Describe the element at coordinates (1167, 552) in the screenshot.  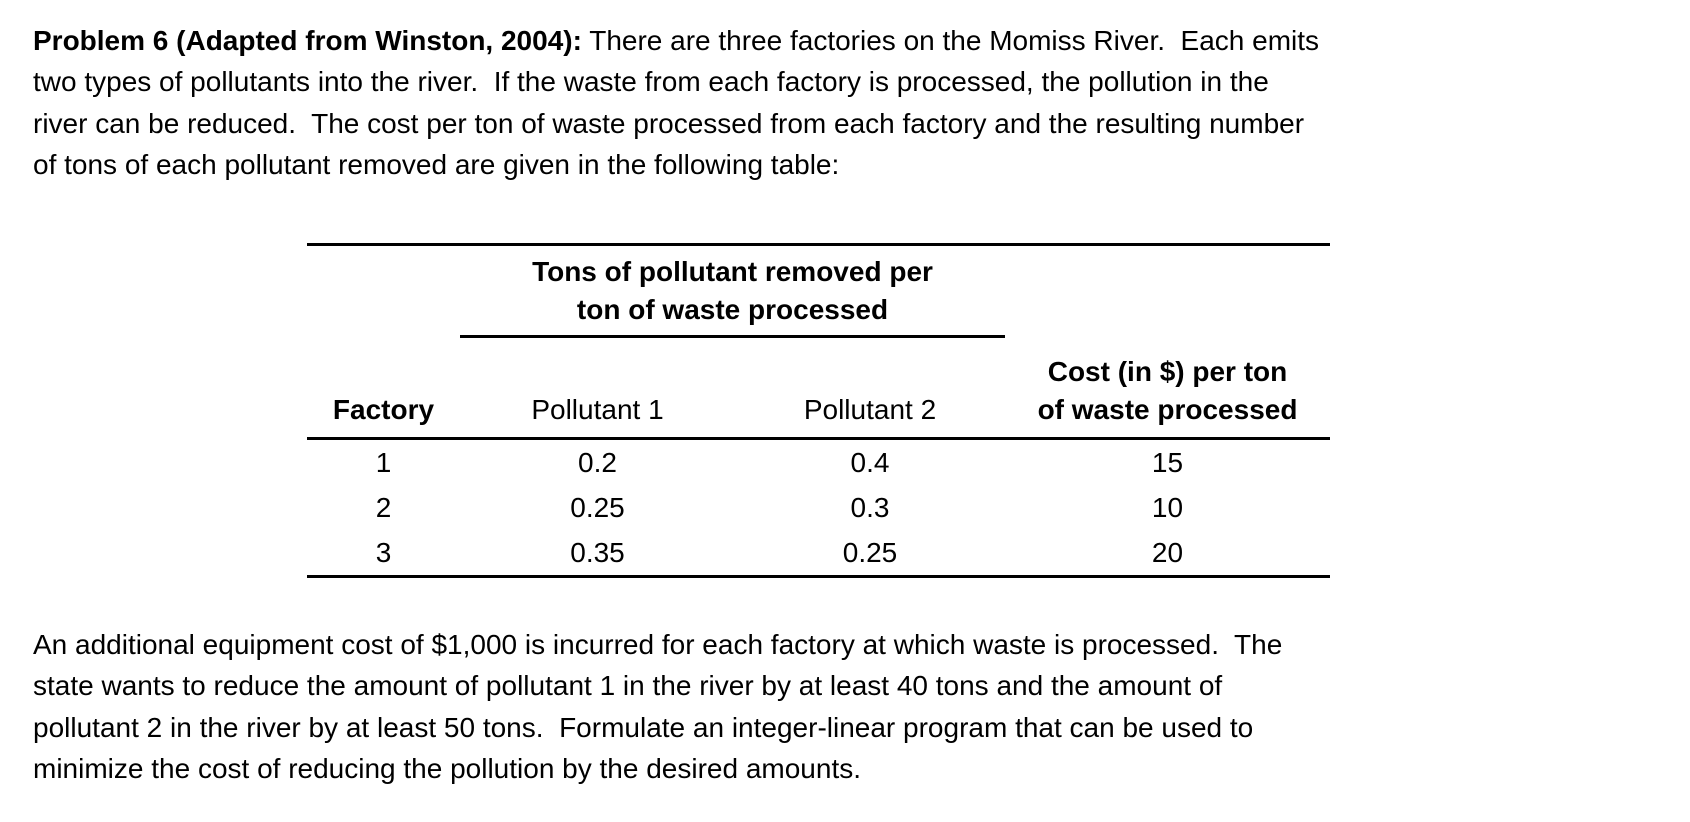
I see `cell-cost: 20` at that location.